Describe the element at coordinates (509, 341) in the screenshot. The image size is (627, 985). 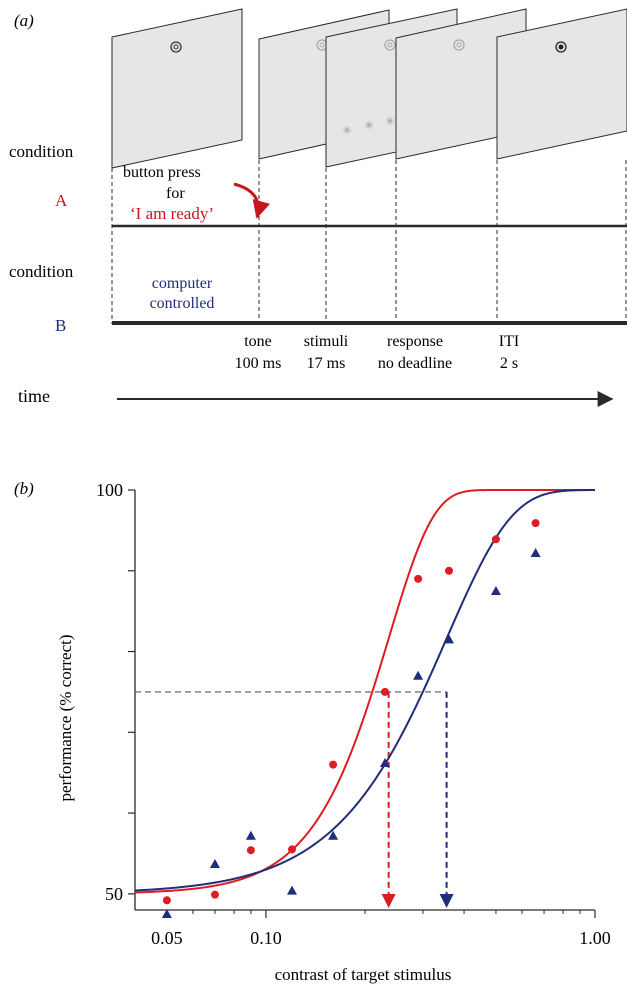
I see `phase-name-iti: ITI` at that location.